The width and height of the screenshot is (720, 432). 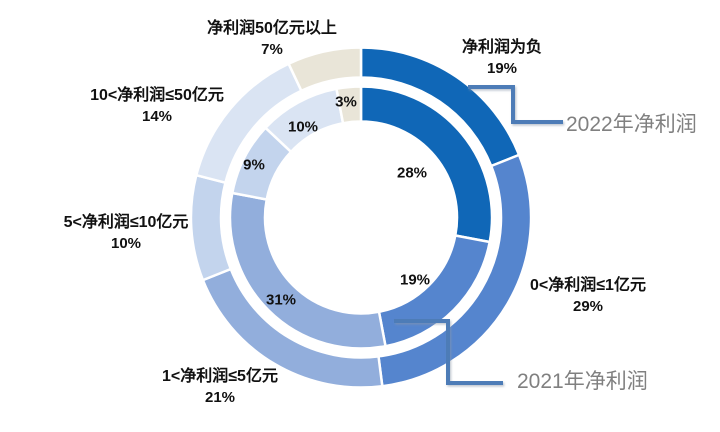 What do you see at coordinates (515, 104) in the screenshot?
I see `callout-line-2022年净利润` at bounding box center [515, 104].